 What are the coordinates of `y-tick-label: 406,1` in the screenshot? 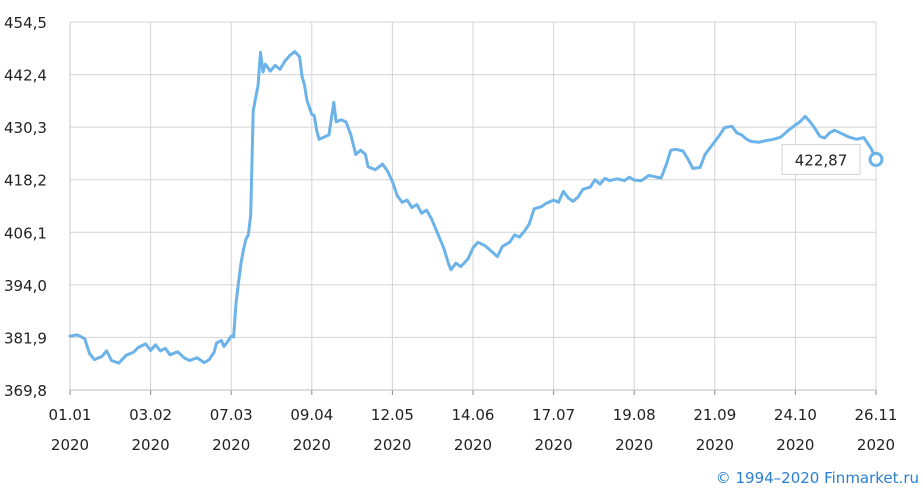 It's located at (25, 233).